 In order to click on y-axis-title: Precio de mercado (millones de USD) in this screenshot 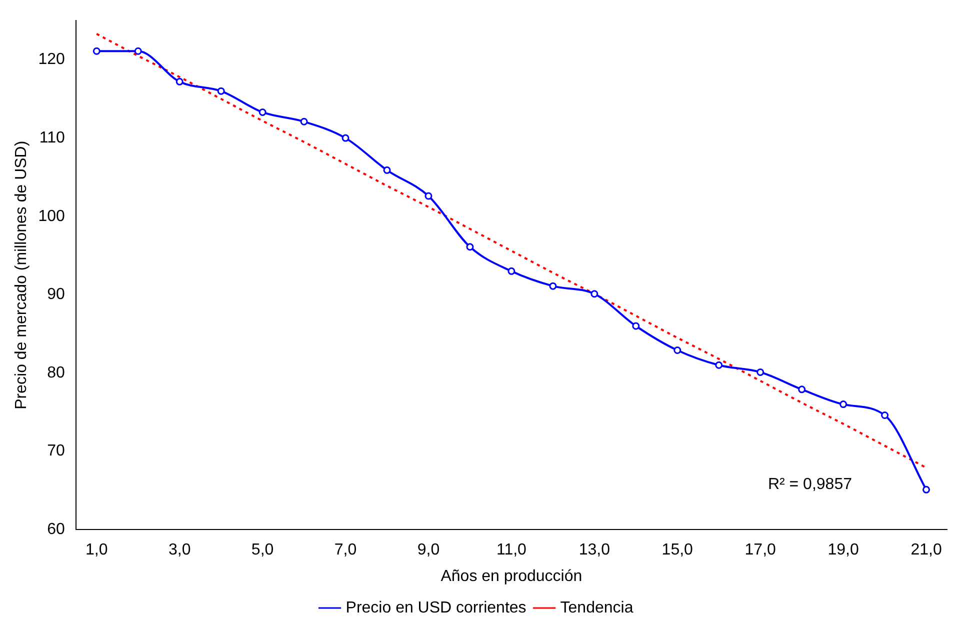, I will do `click(21, 275)`.